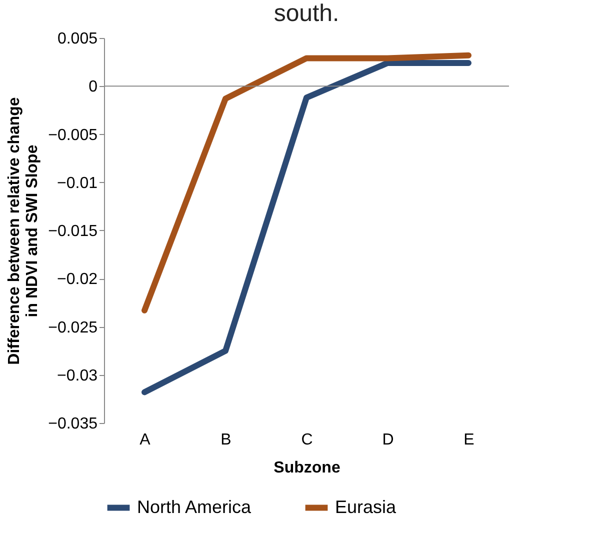 This screenshot has width=605, height=552. Describe the element at coordinates (93, 87) in the screenshot. I see `y-tick-label: 0` at that location.